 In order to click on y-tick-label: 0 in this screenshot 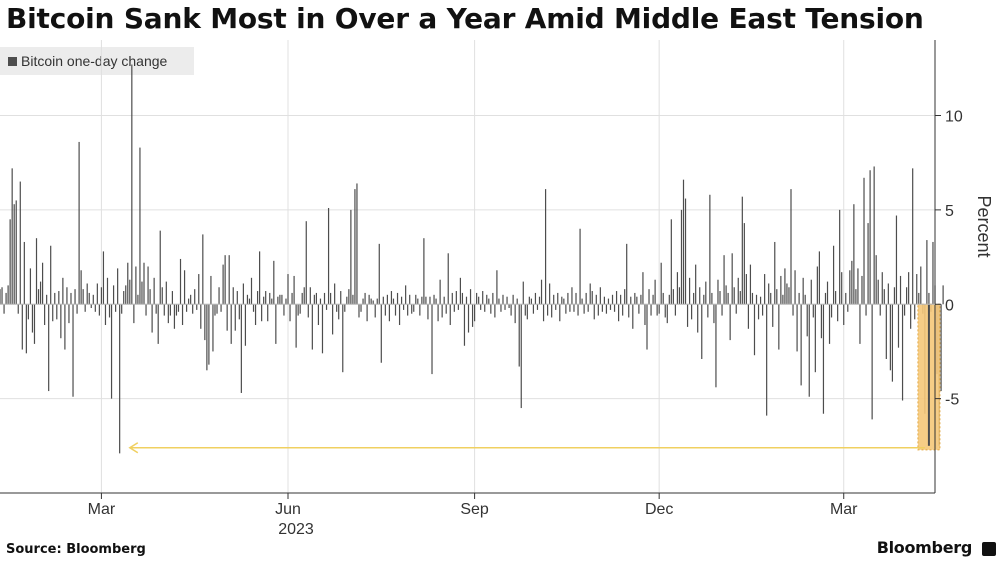, I will do `click(949, 305)`.